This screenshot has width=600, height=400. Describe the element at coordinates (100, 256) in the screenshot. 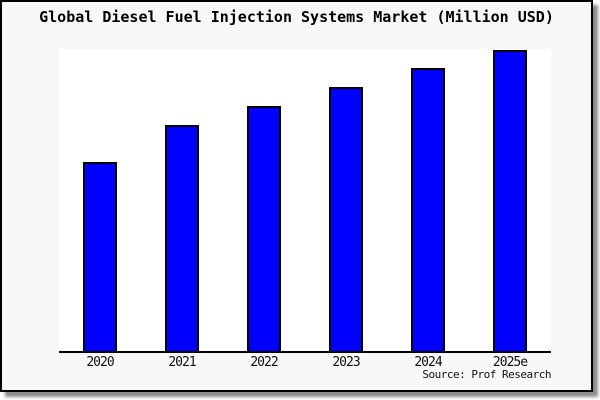

I see `bar-2020` at that location.